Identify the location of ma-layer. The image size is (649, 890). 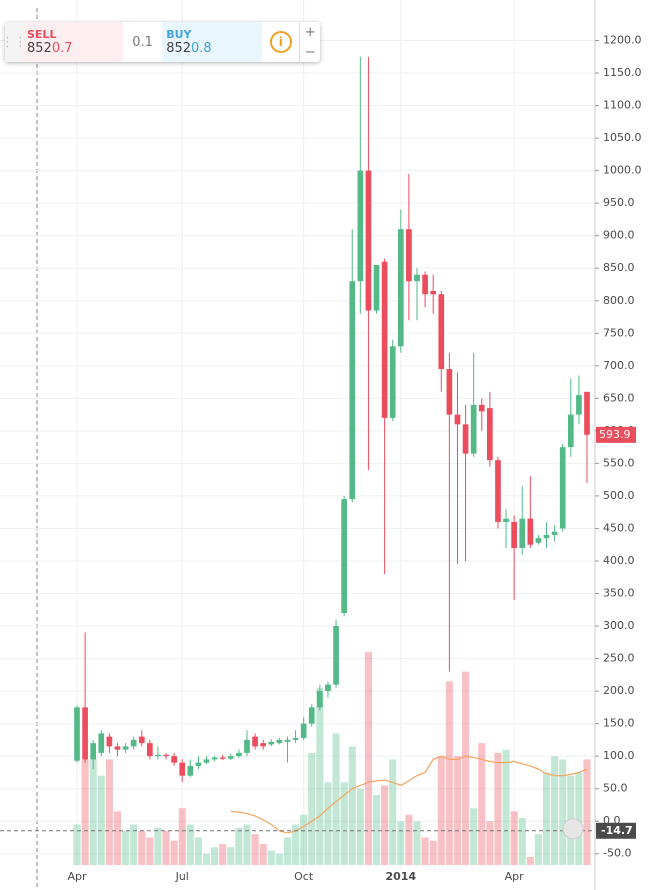
(409, 794).